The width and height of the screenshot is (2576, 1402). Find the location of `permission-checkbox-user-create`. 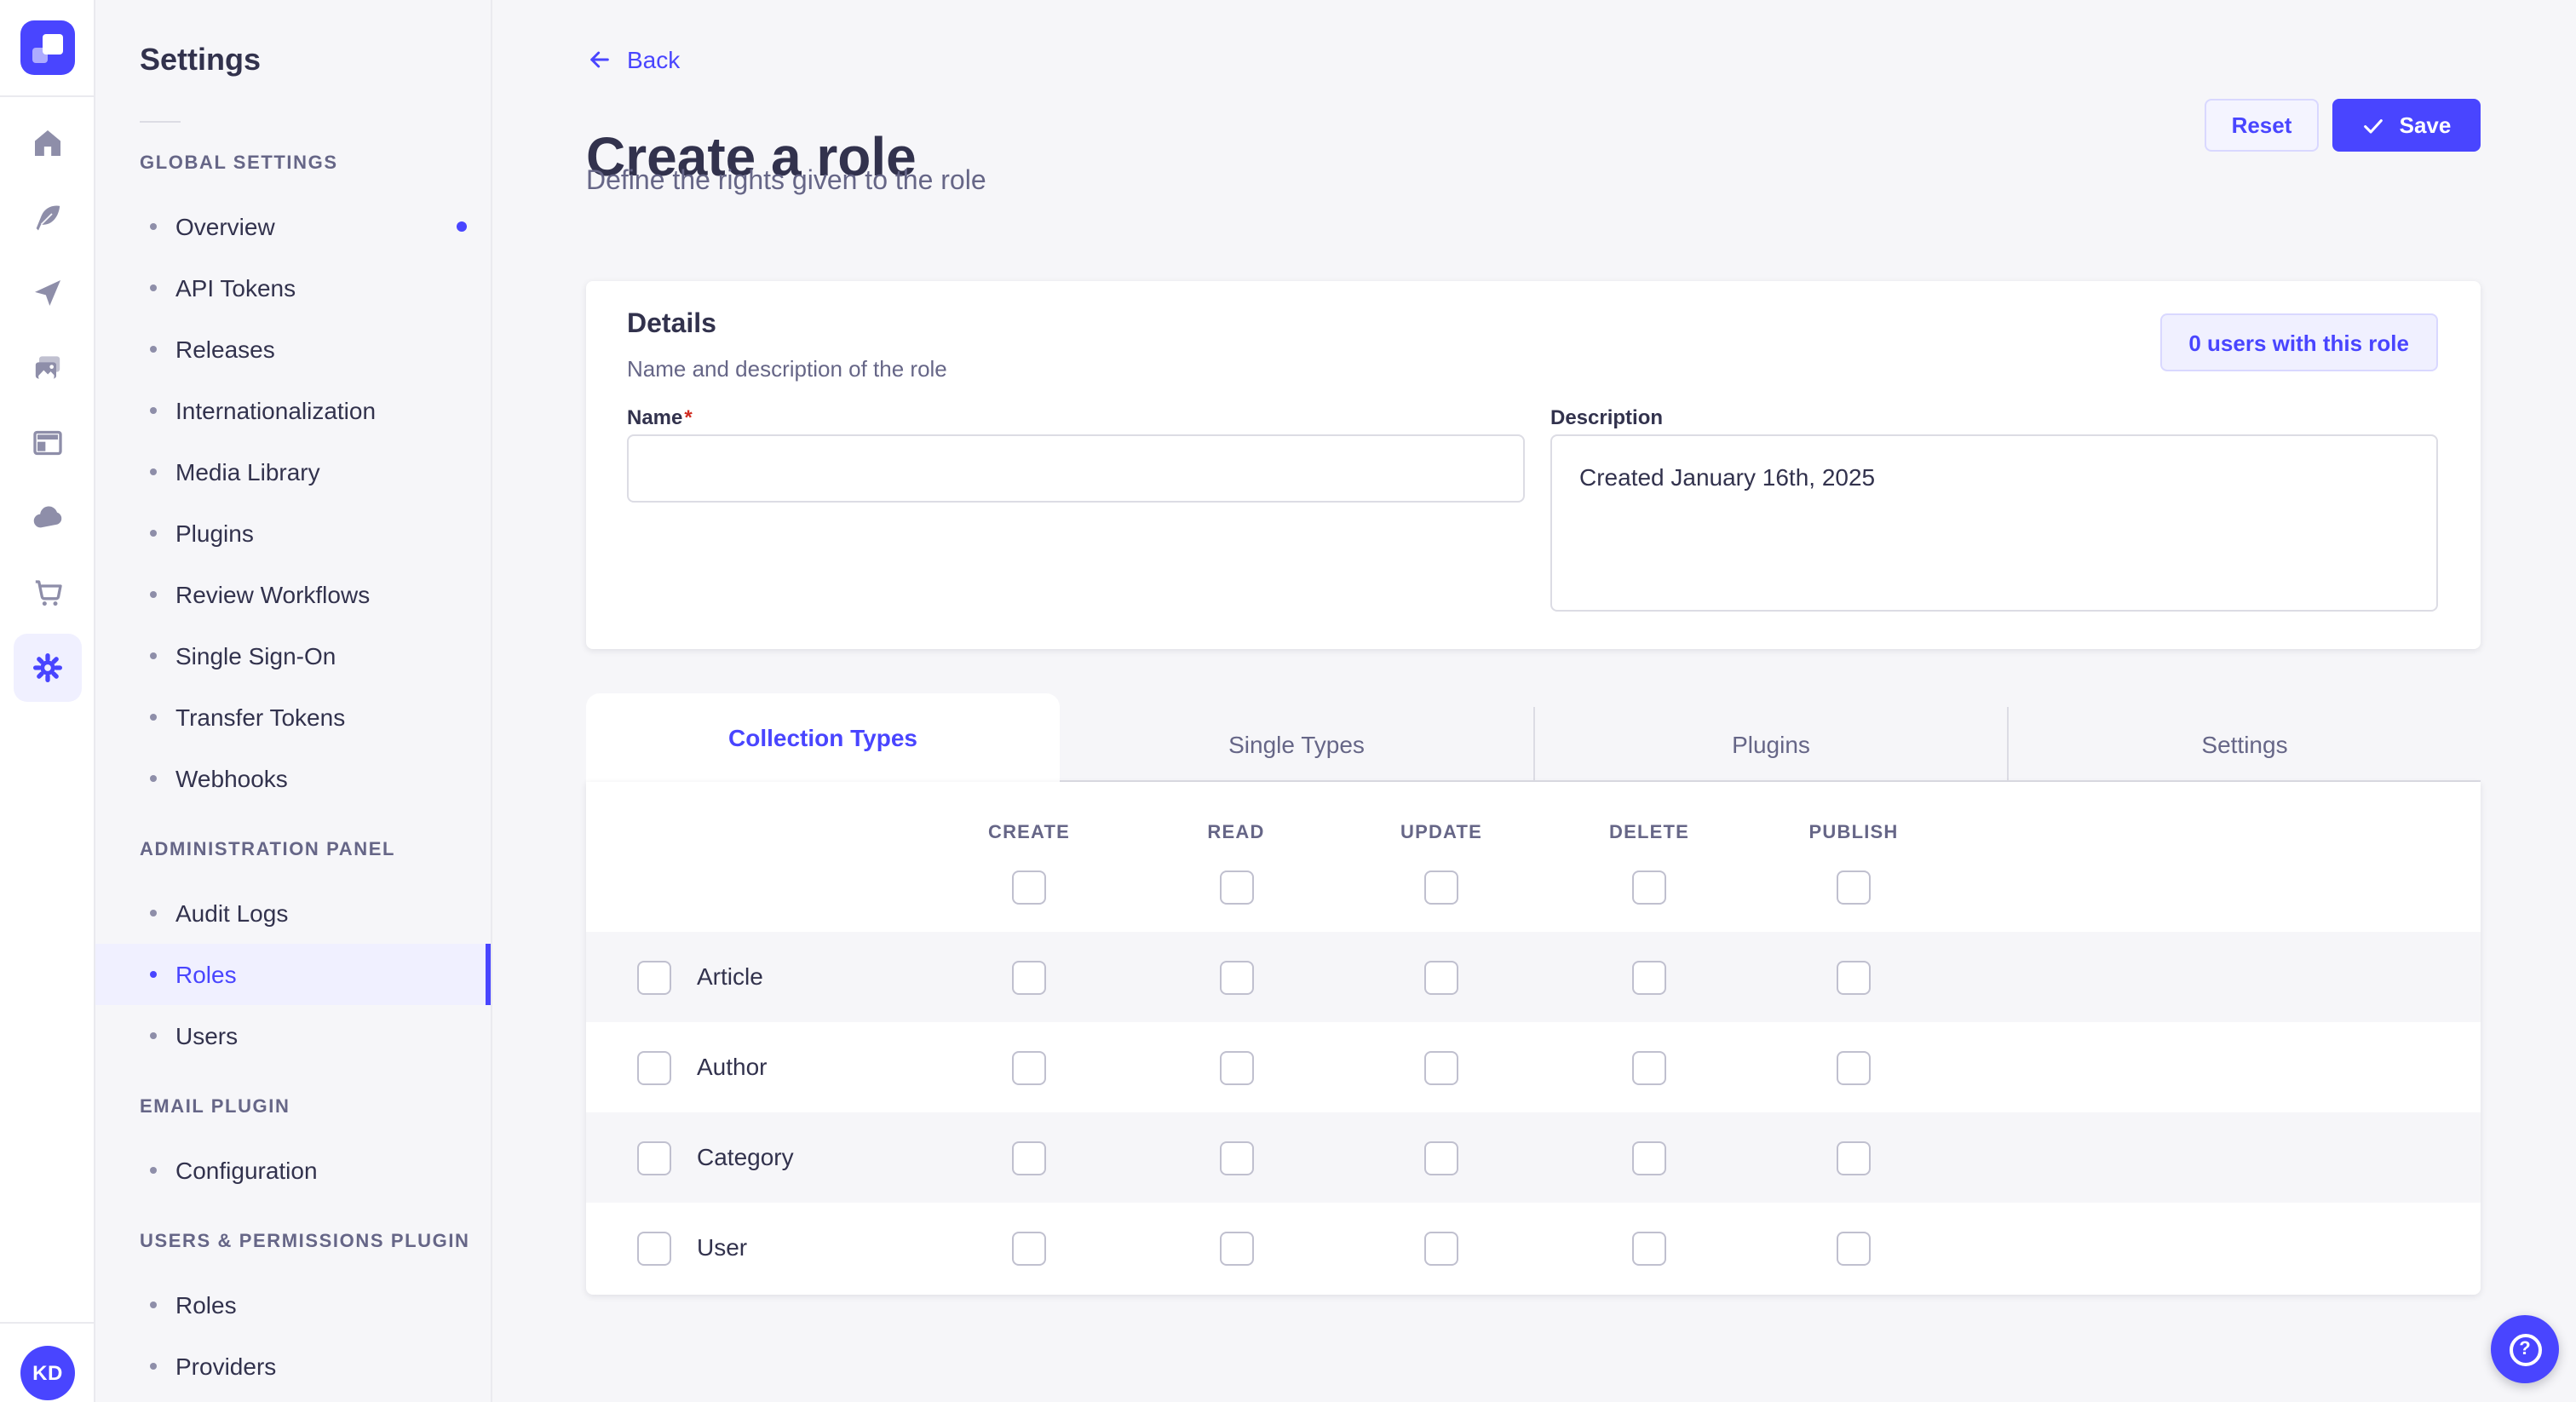

permission-checkbox-user-create is located at coordinates (1029, 1248).